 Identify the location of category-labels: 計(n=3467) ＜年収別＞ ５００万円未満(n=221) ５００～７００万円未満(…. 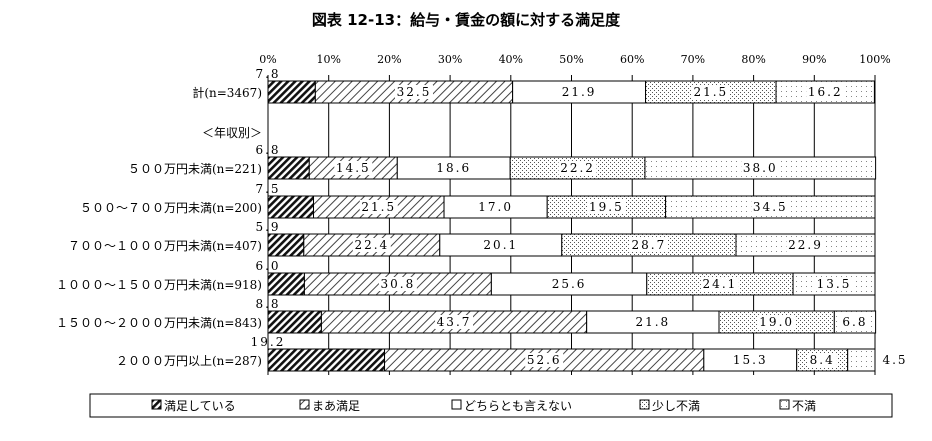
(159, 226).